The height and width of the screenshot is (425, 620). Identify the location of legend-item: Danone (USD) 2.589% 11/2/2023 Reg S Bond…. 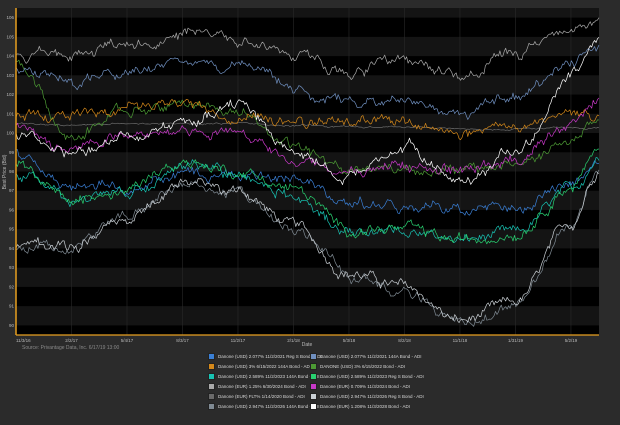
(367, 376).